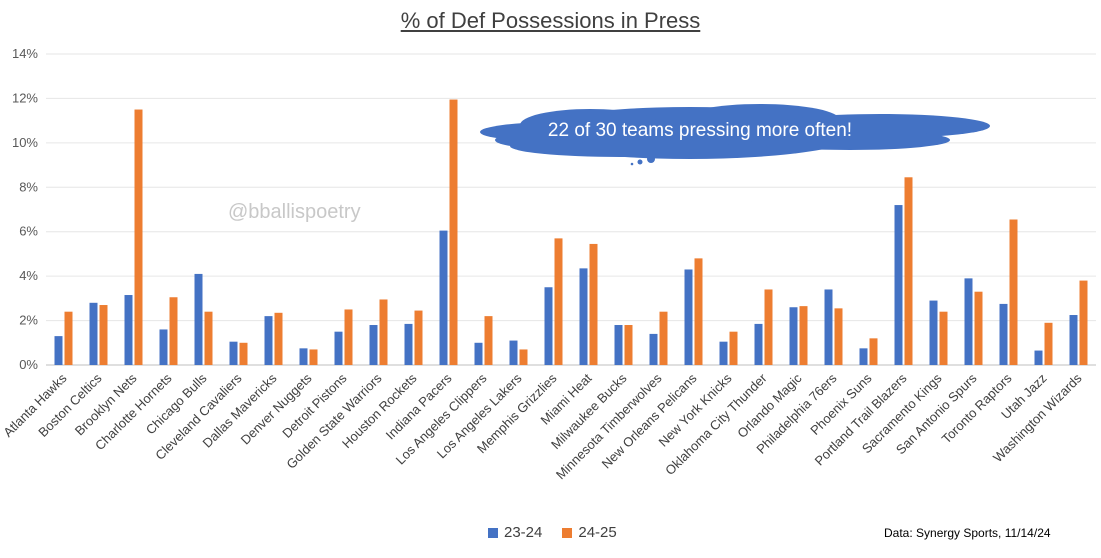  What do you see at coordinates (28, 320) in the screenshot?
I see `y-tick-label: 2%` at bounding box center [28, 320].